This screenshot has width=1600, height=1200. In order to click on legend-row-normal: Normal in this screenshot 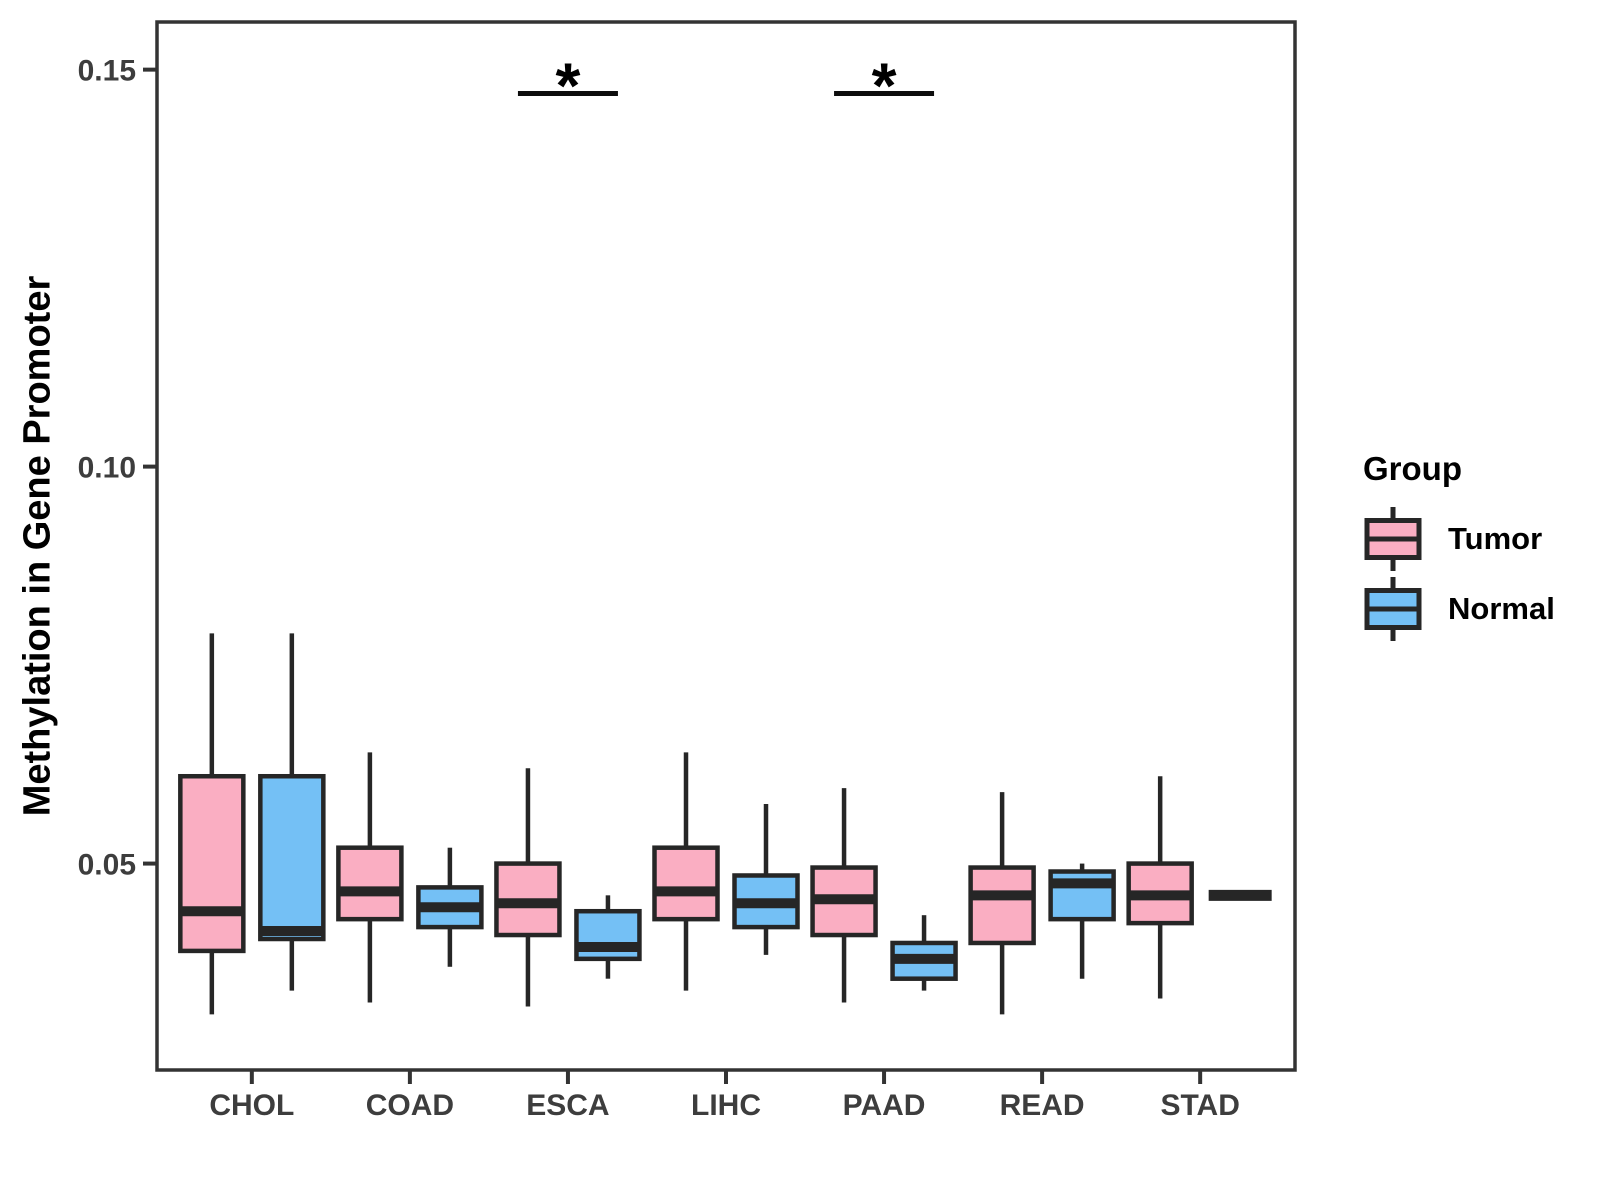, I will do `click(1459, 609)`.